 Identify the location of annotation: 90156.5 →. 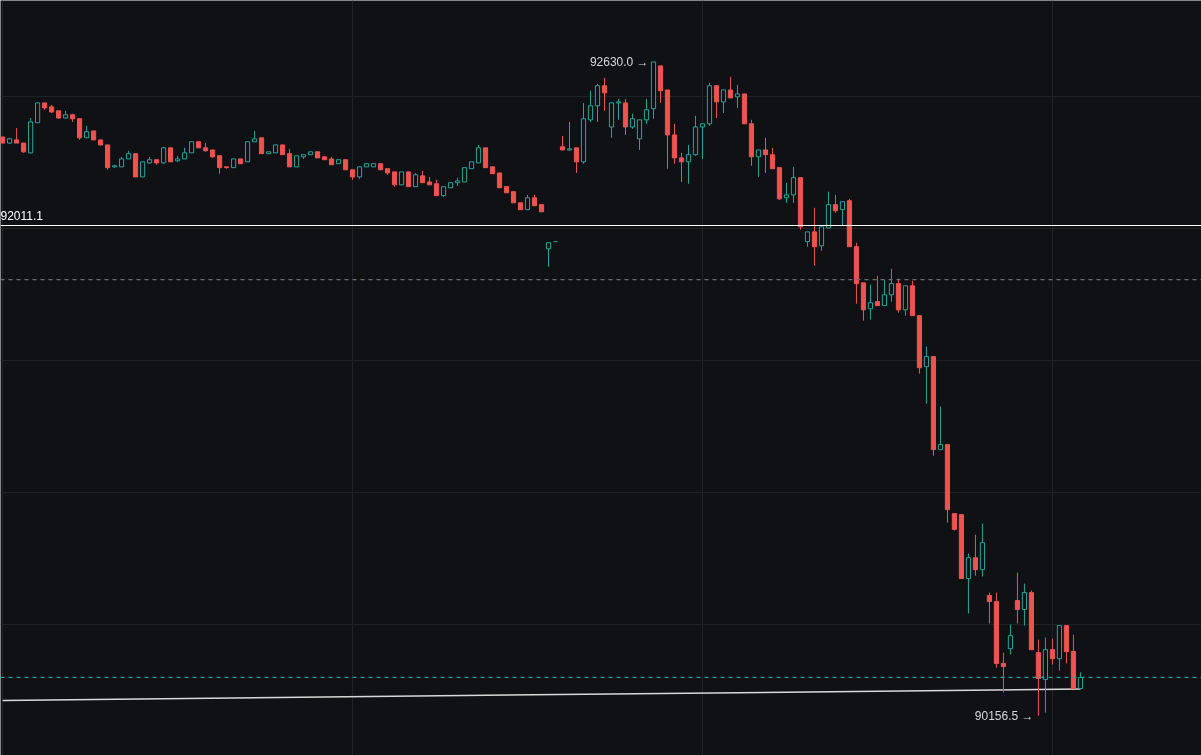
(1004, 715).